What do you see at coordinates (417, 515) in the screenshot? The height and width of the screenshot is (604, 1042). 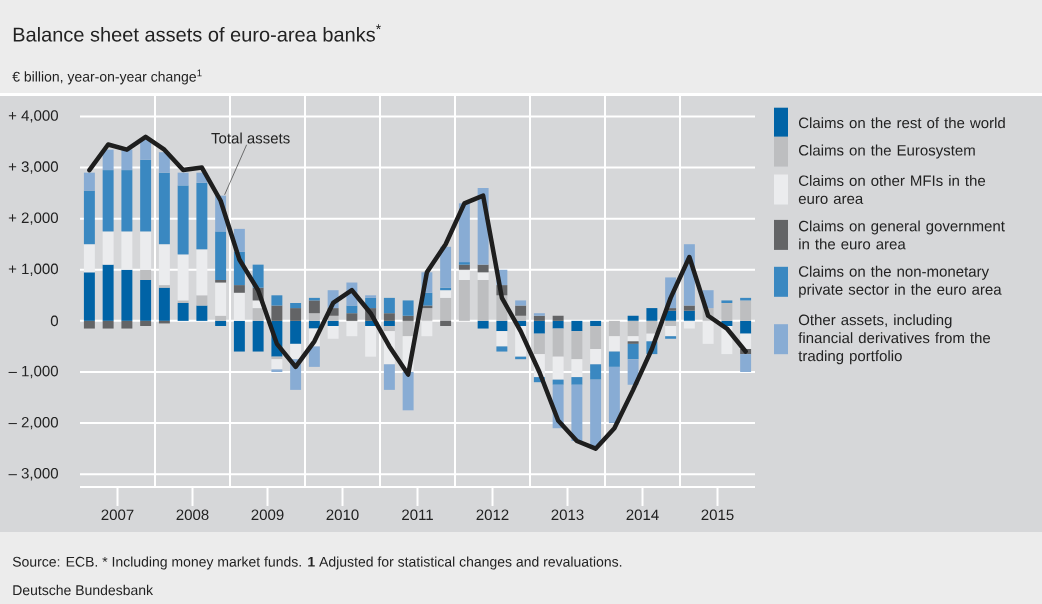 I see `x-tick-label: 2011` at bounding box center [417, 515].